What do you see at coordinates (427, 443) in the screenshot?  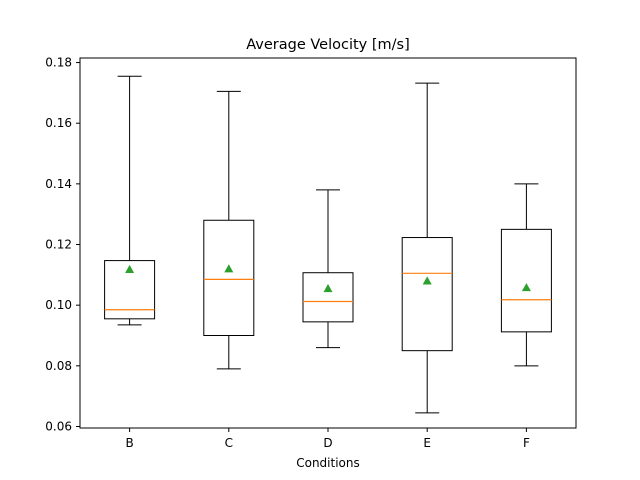 I see `x-tick-label: E` at bounding box center [427, 443].